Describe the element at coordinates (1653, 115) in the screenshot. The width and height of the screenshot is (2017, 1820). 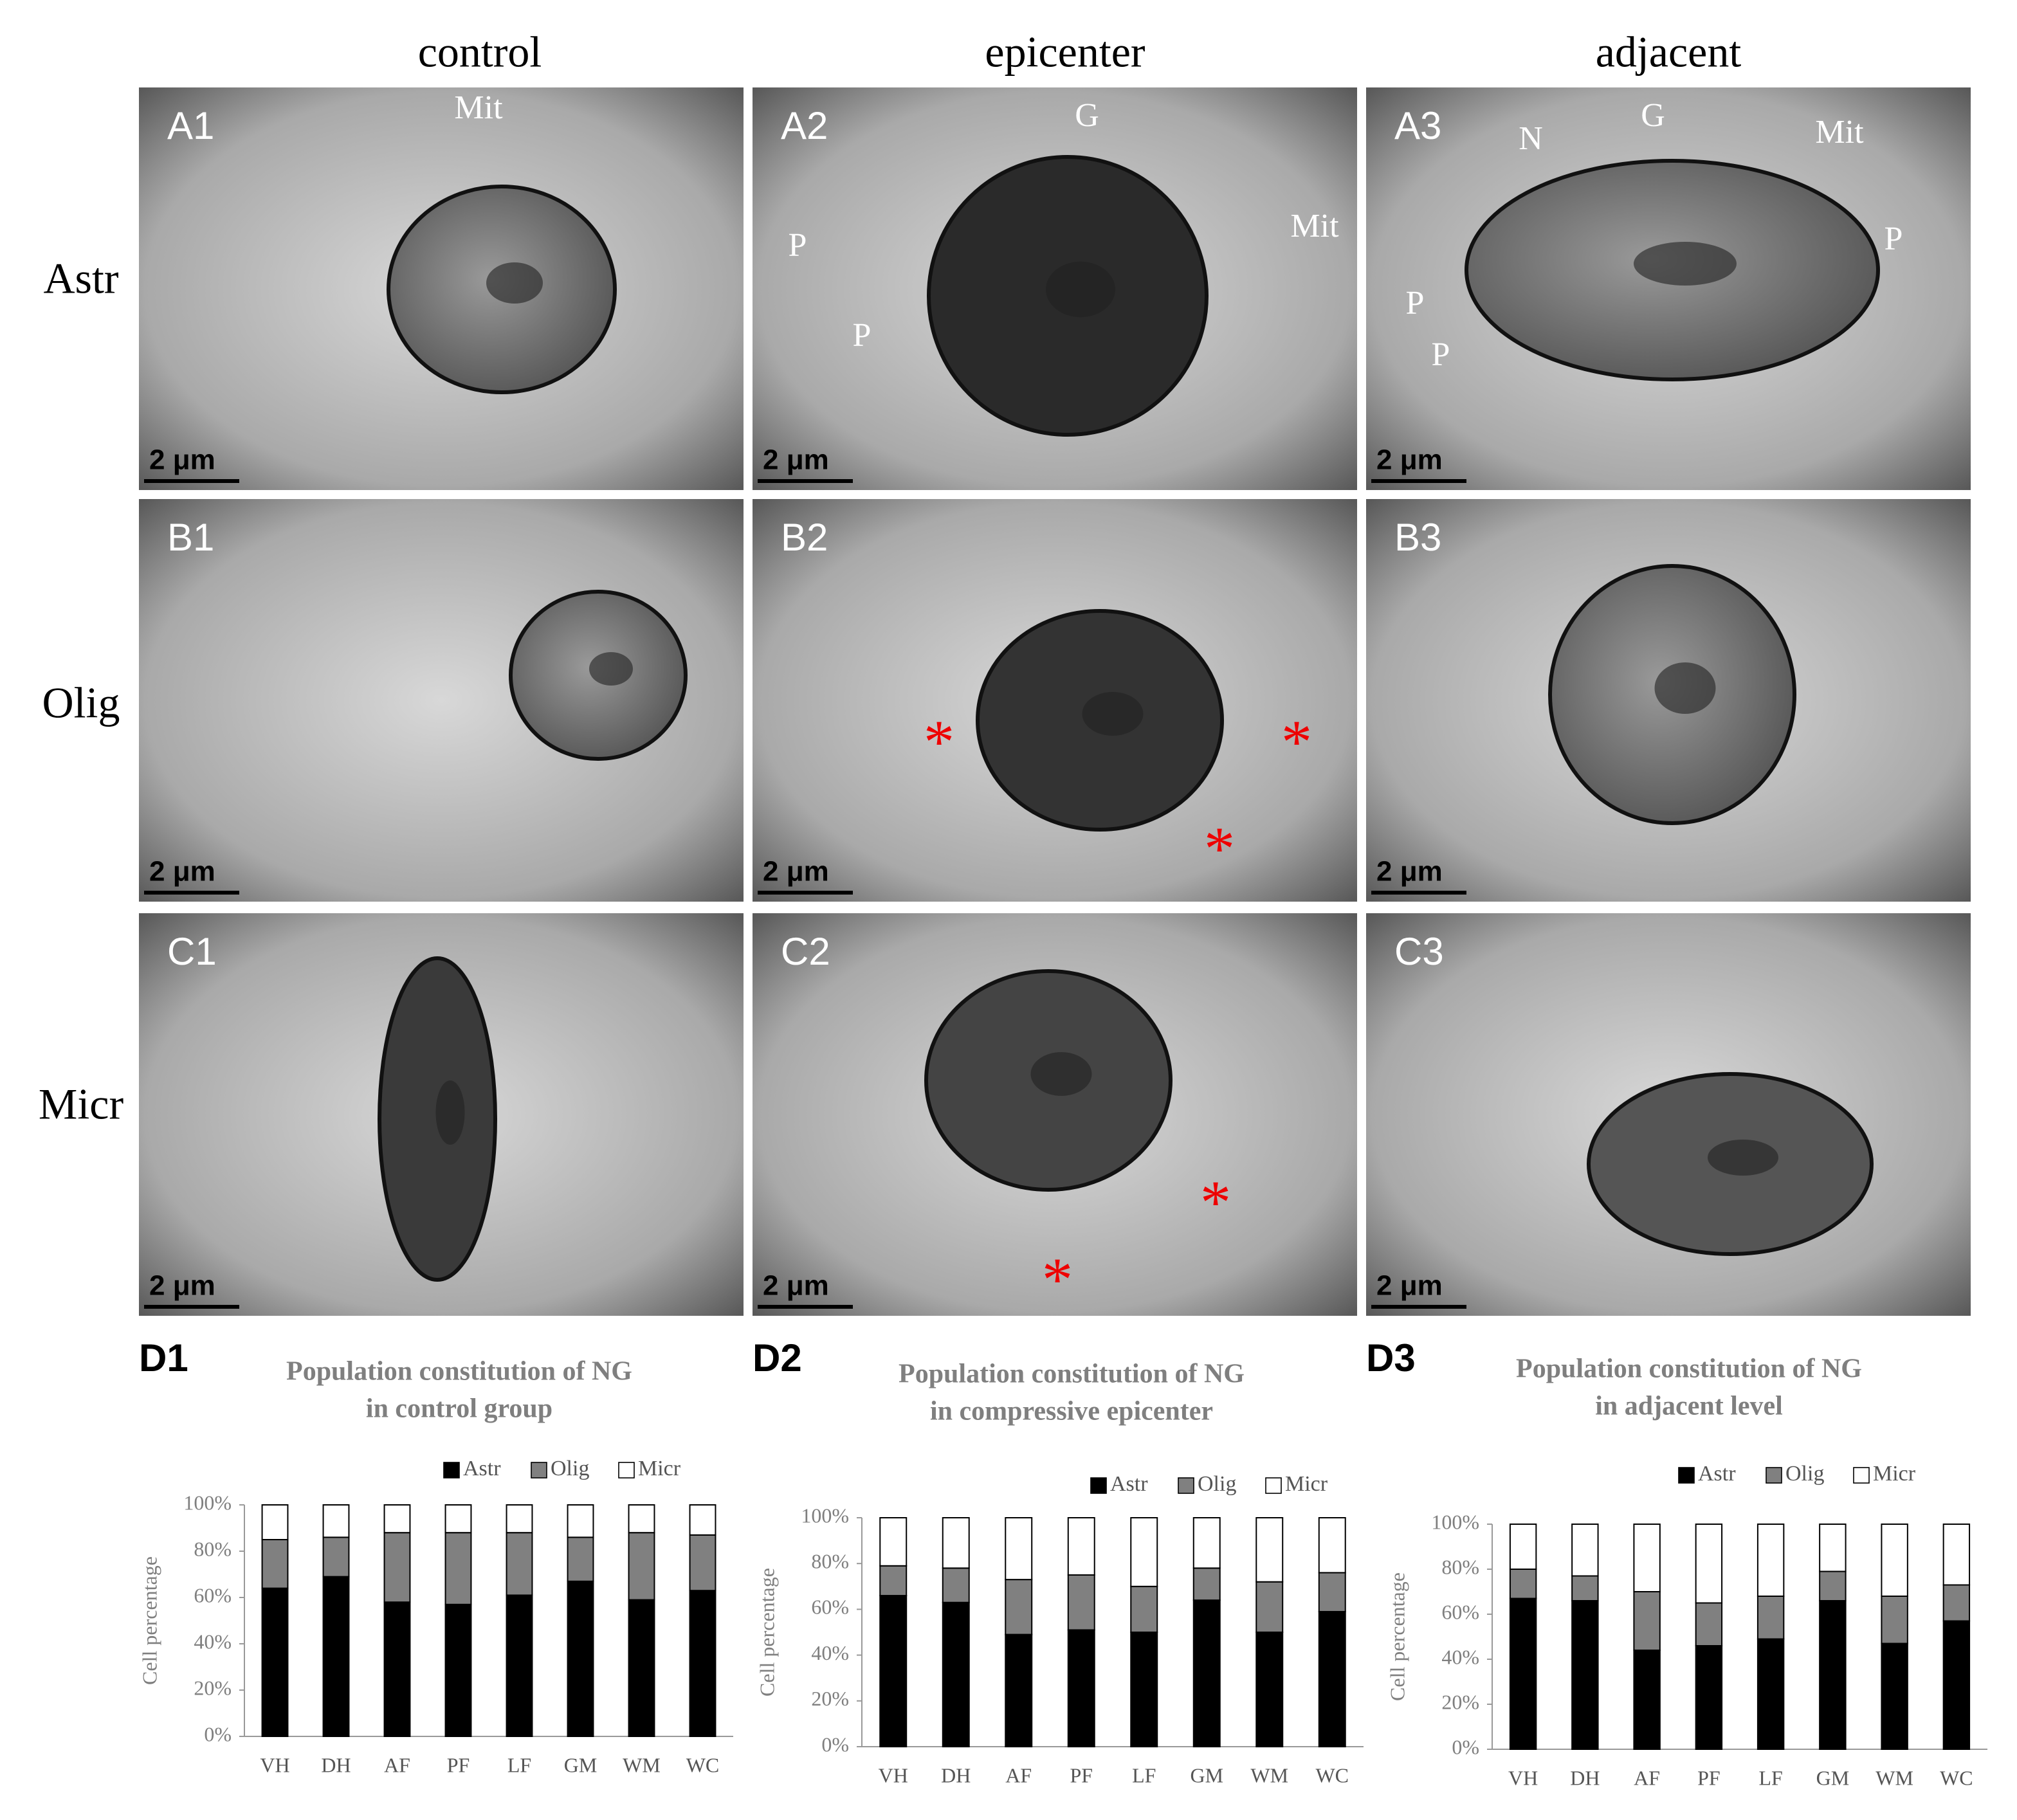
I see `annotation: G` at that location.